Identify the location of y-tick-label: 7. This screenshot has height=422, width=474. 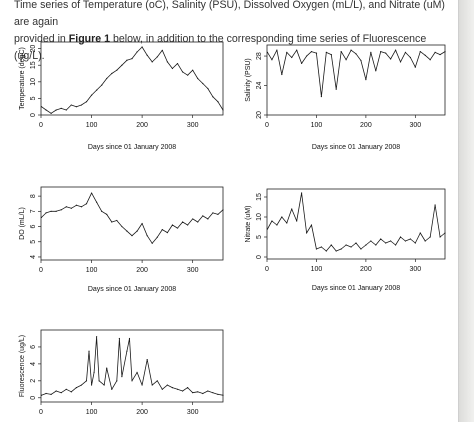
(33, 211).